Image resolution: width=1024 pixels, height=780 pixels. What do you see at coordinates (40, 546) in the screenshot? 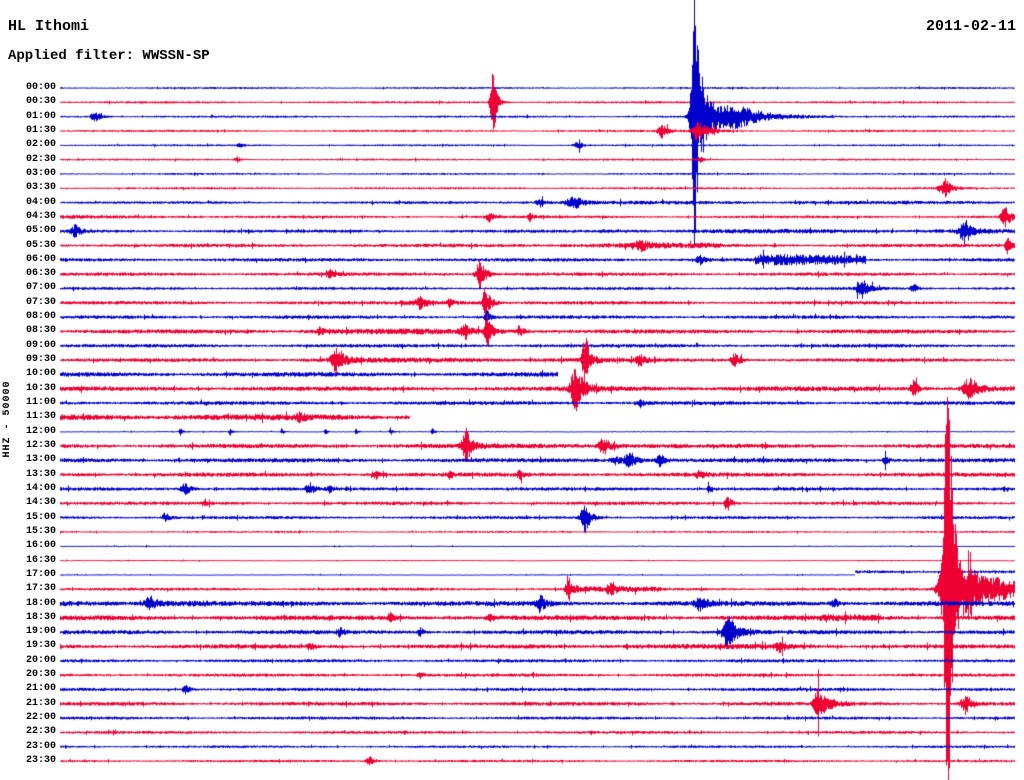
I see `time-label: 16:00` at bounding box center [40, 546].